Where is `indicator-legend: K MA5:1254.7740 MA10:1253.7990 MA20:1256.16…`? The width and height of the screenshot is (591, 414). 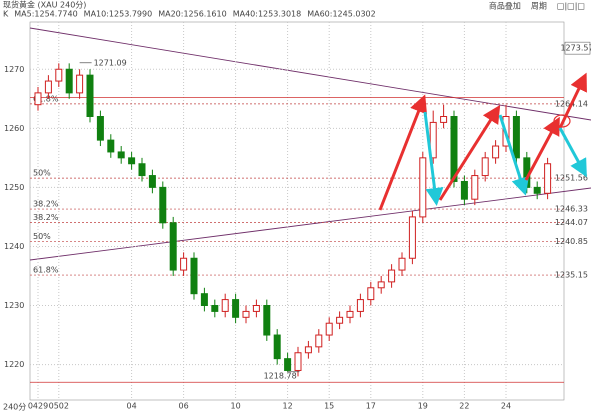
indicator-legend: K MA5:1254.7740 MA10:1253.7990 MA20:1256.16… is located at coordinates (189, 14).